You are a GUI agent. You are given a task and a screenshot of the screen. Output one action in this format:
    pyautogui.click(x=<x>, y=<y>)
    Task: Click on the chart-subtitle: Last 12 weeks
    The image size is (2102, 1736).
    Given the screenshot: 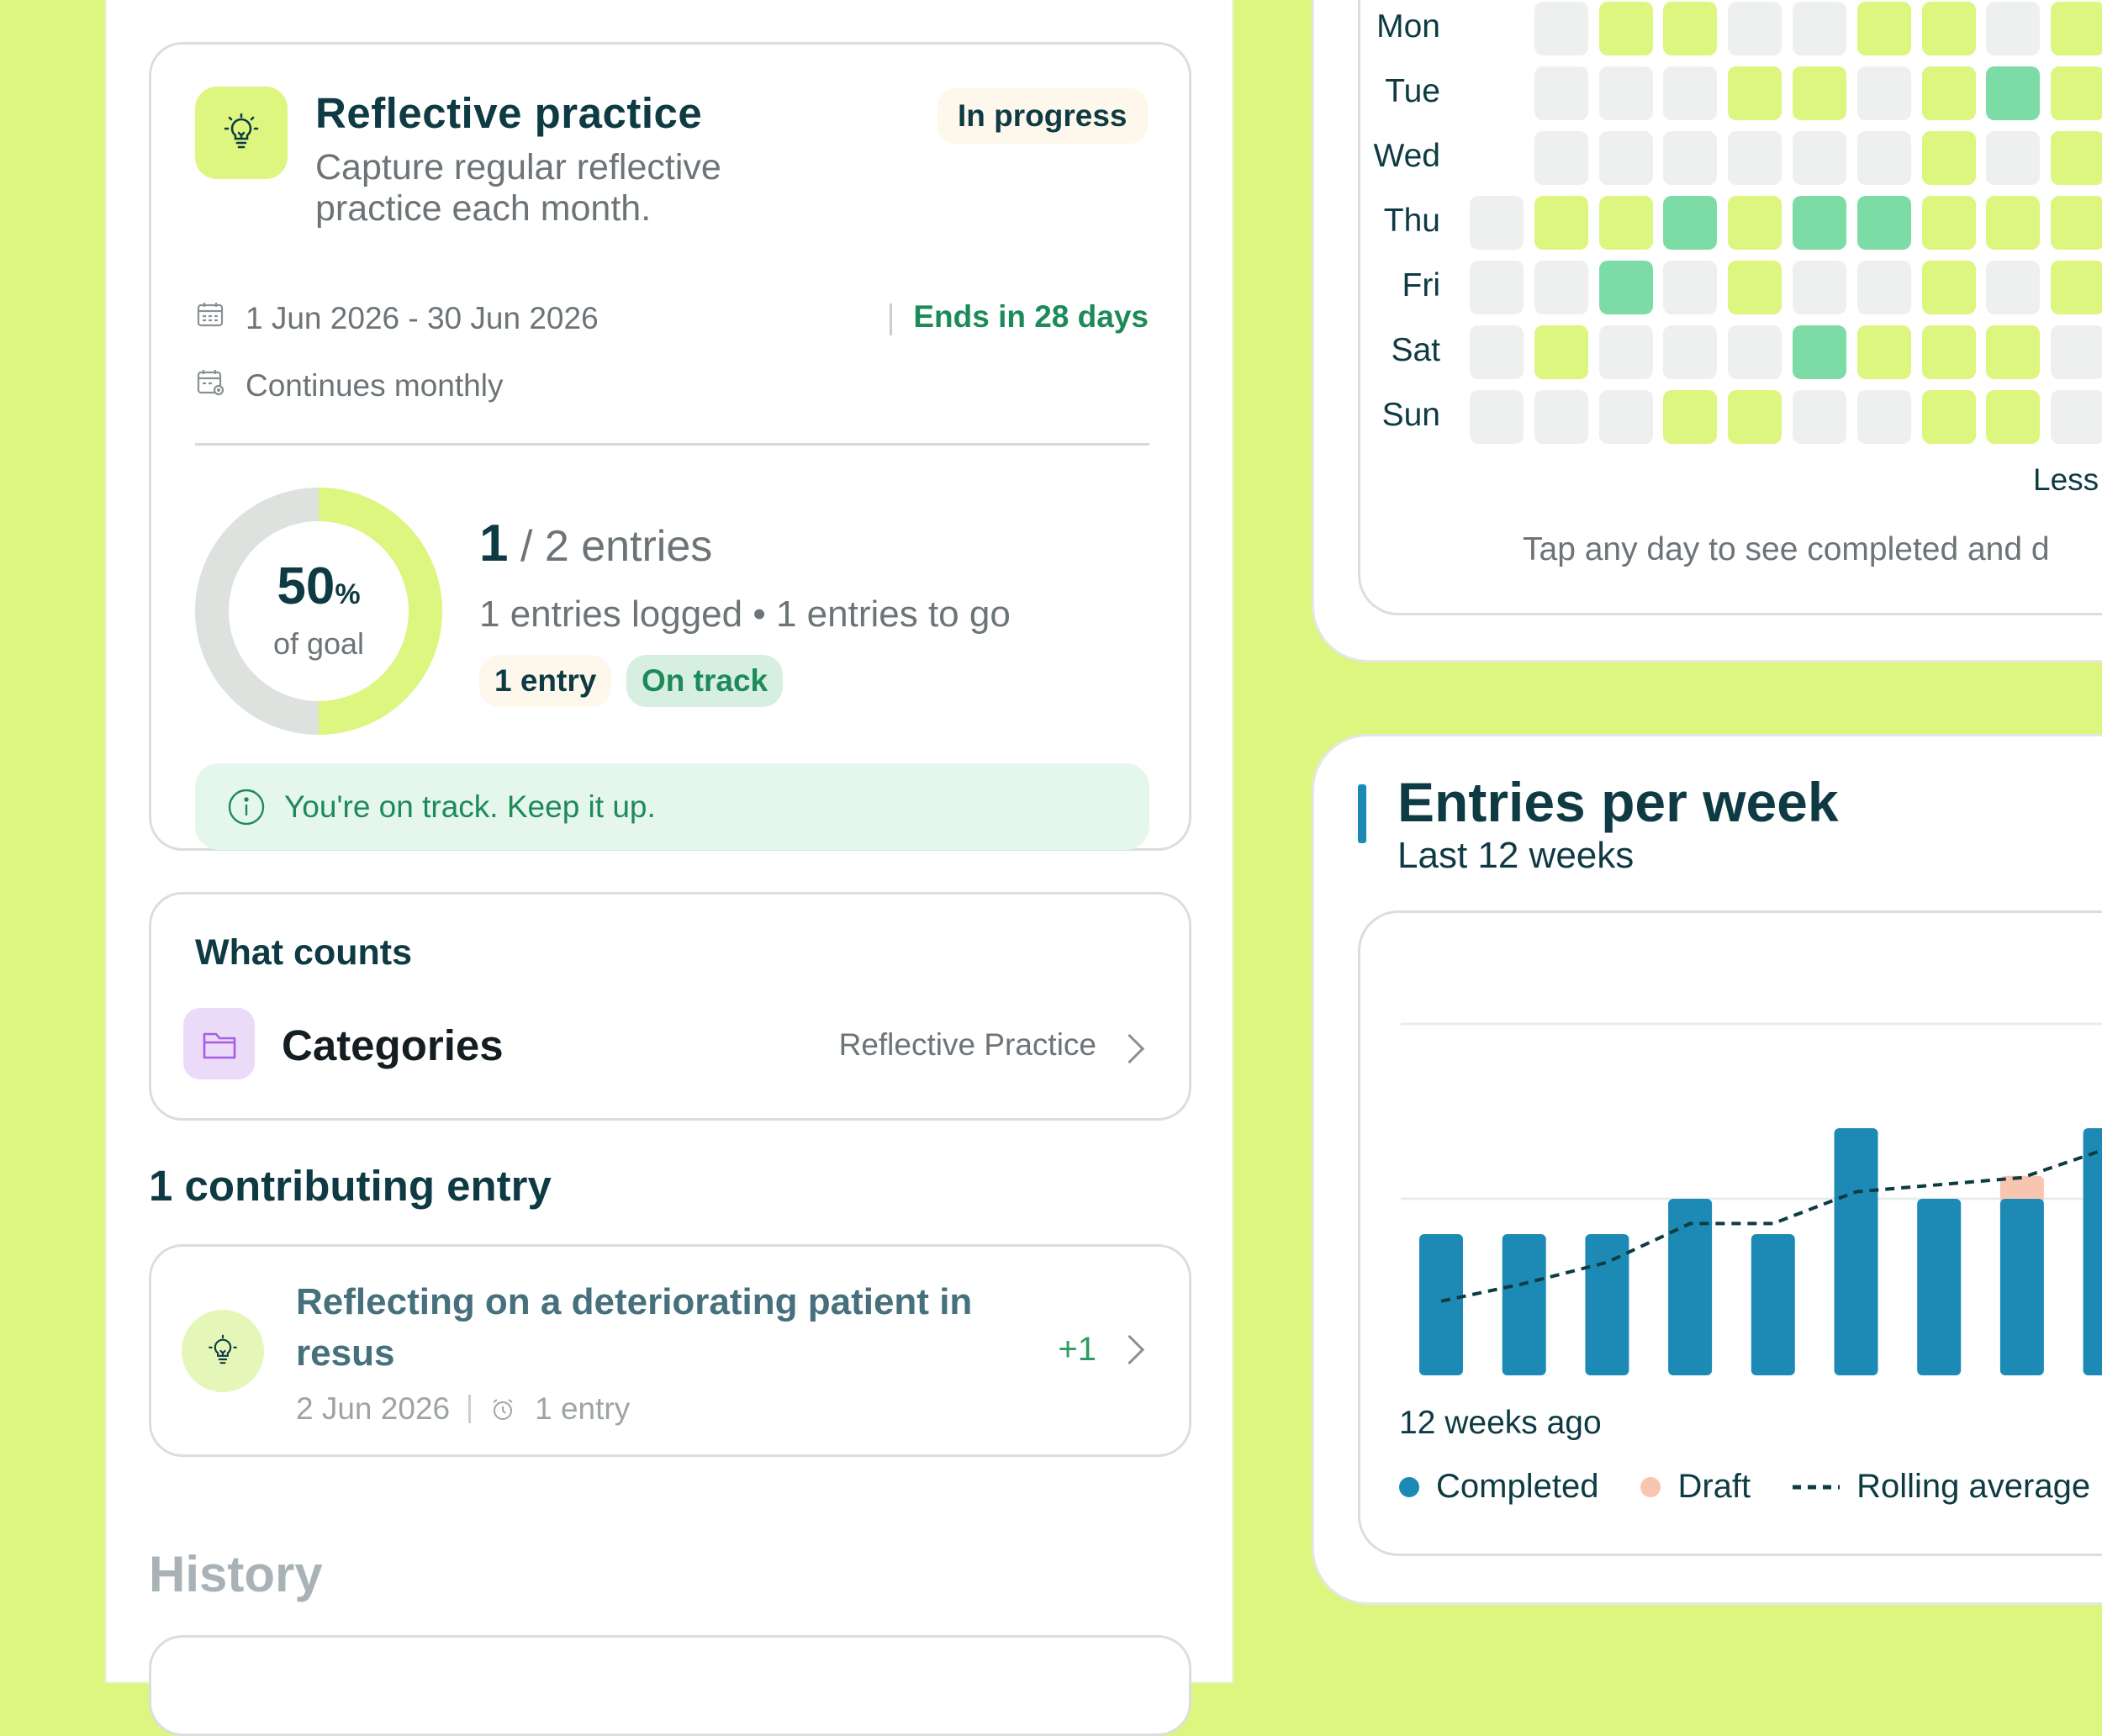 What is the action you would take?
    pyautogui.click(x=1516, y=855)
    